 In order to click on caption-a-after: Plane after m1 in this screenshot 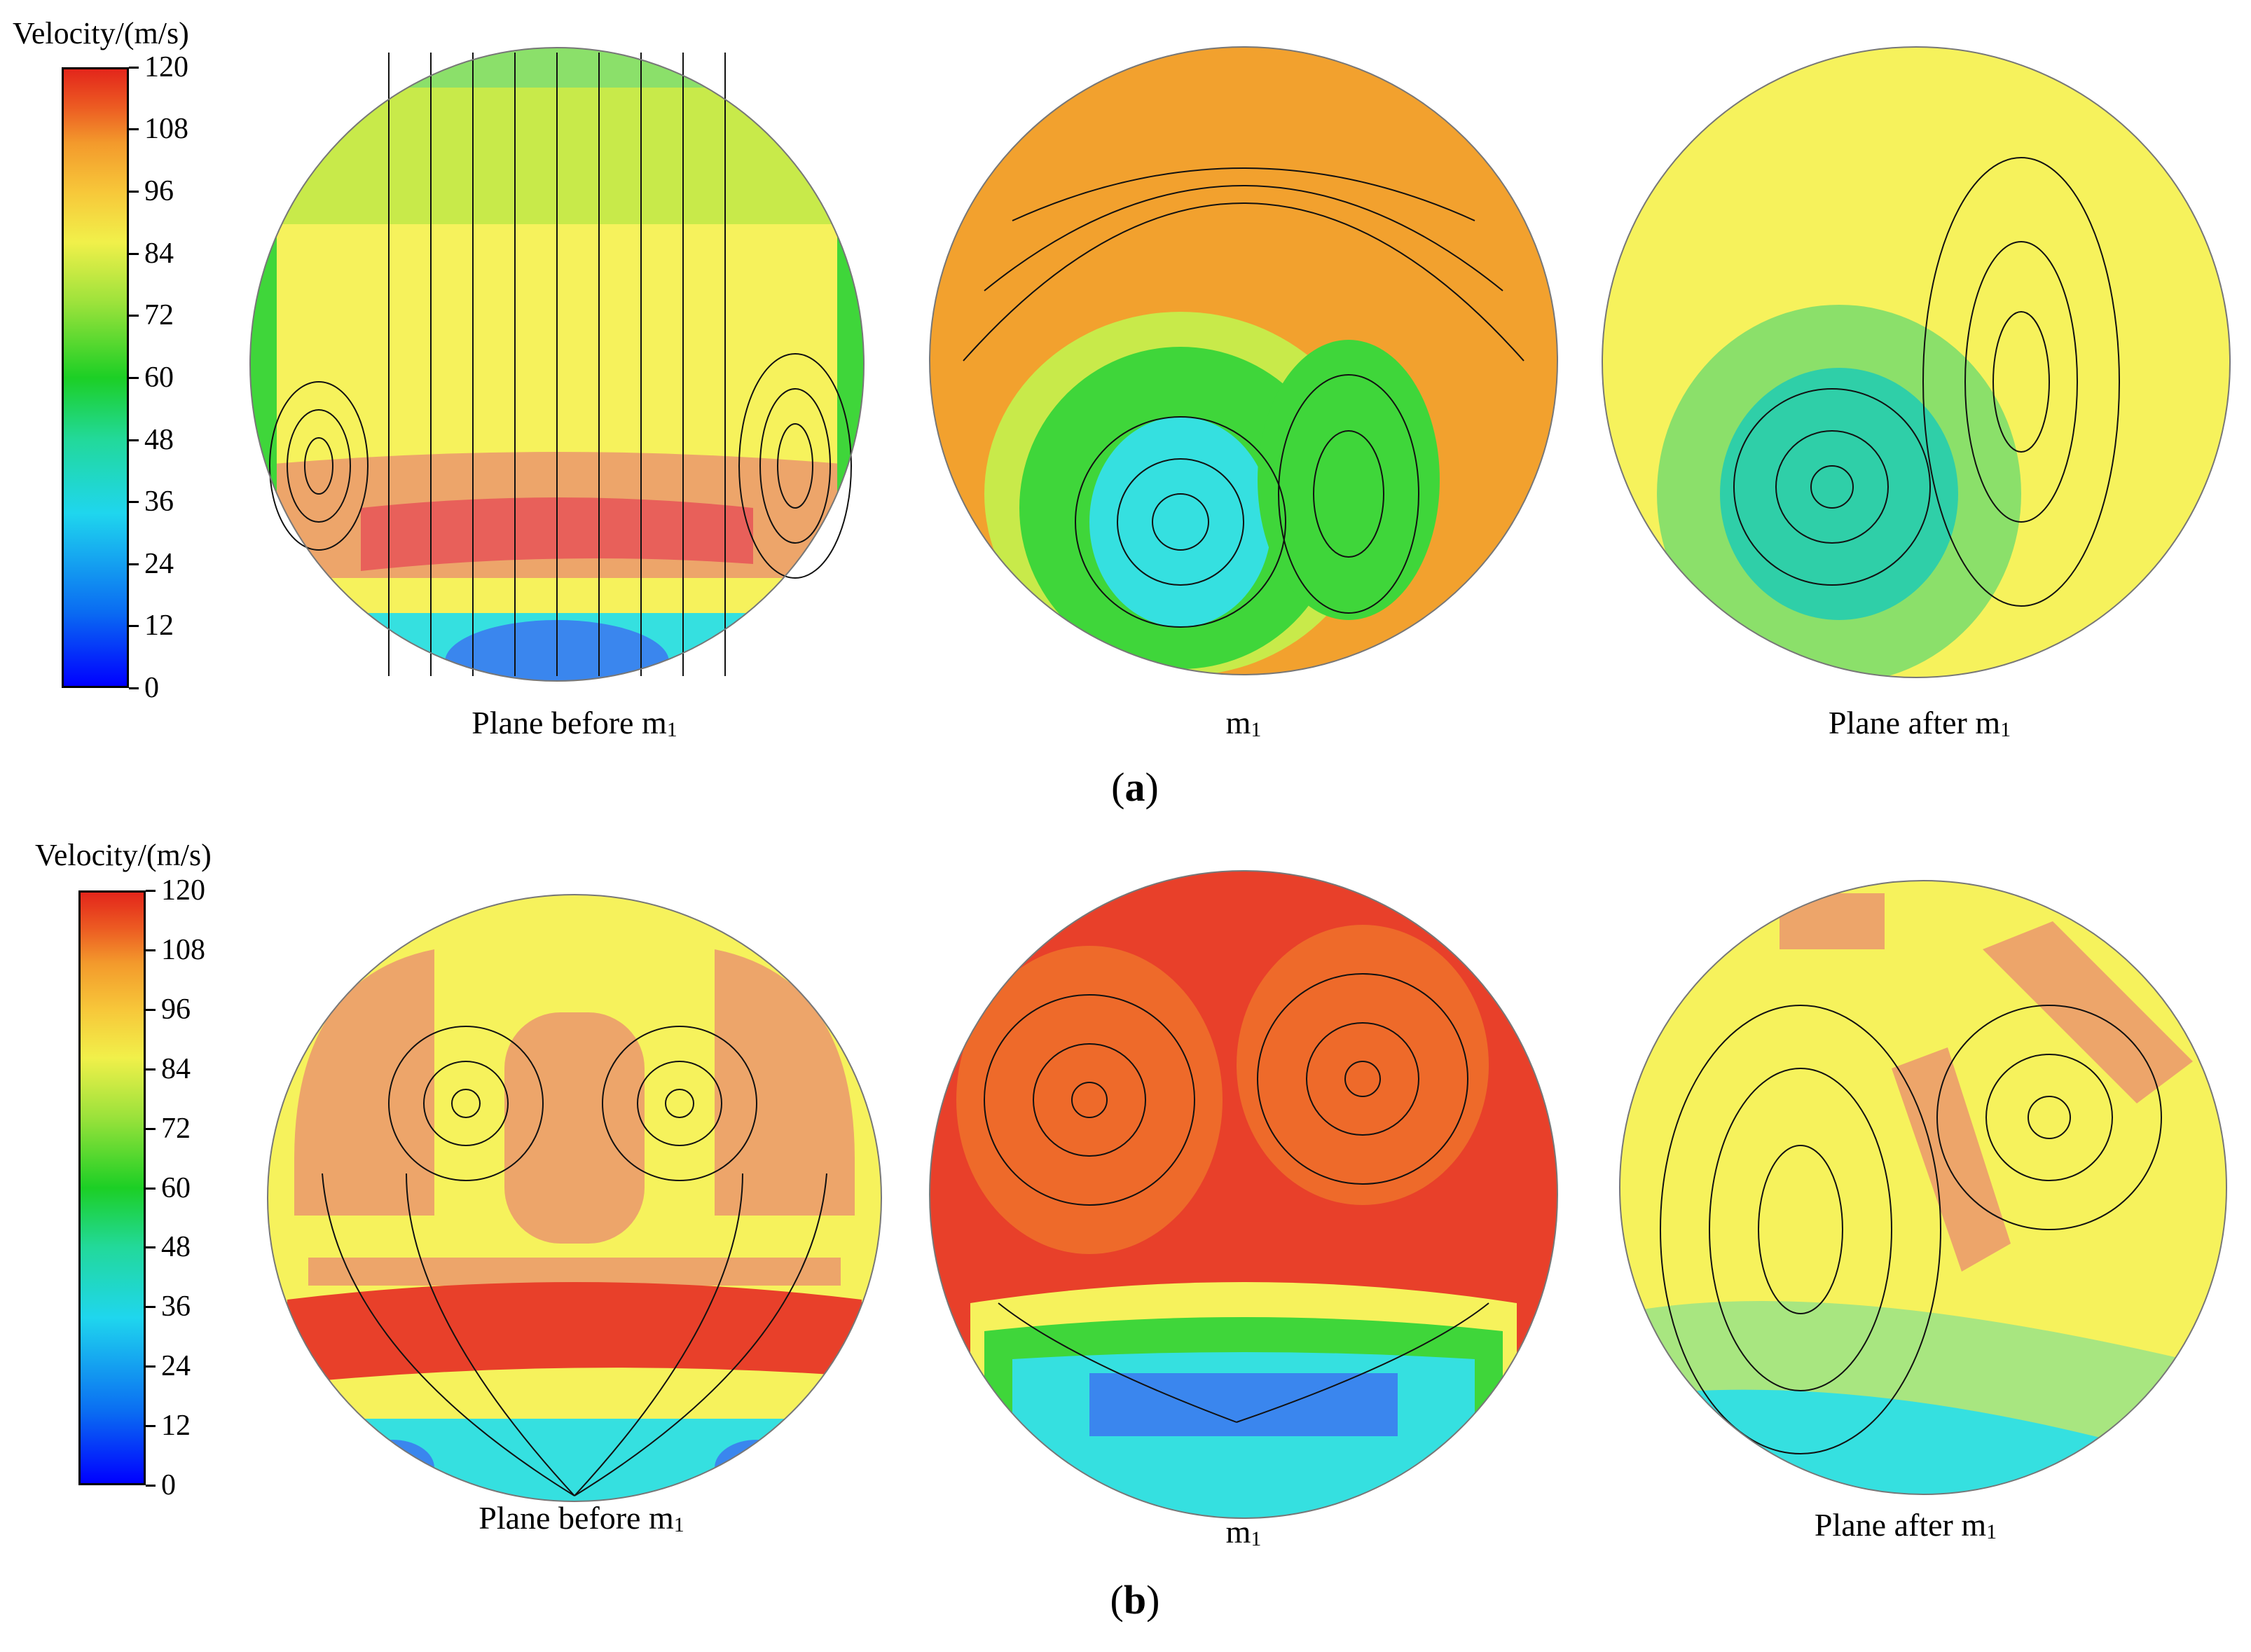, I will do `click(1920, 723)`.